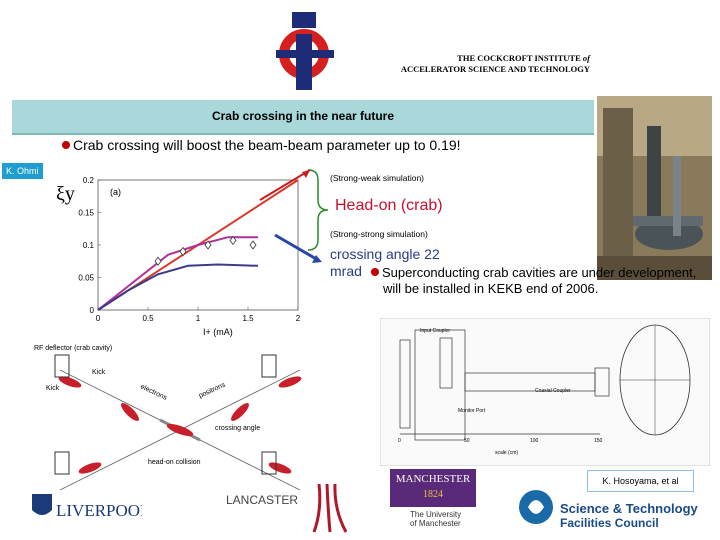 The width and height of the screenshot is (720, 540). I want to click on monitor-port-label: Monitor Port, so click(472, 411).